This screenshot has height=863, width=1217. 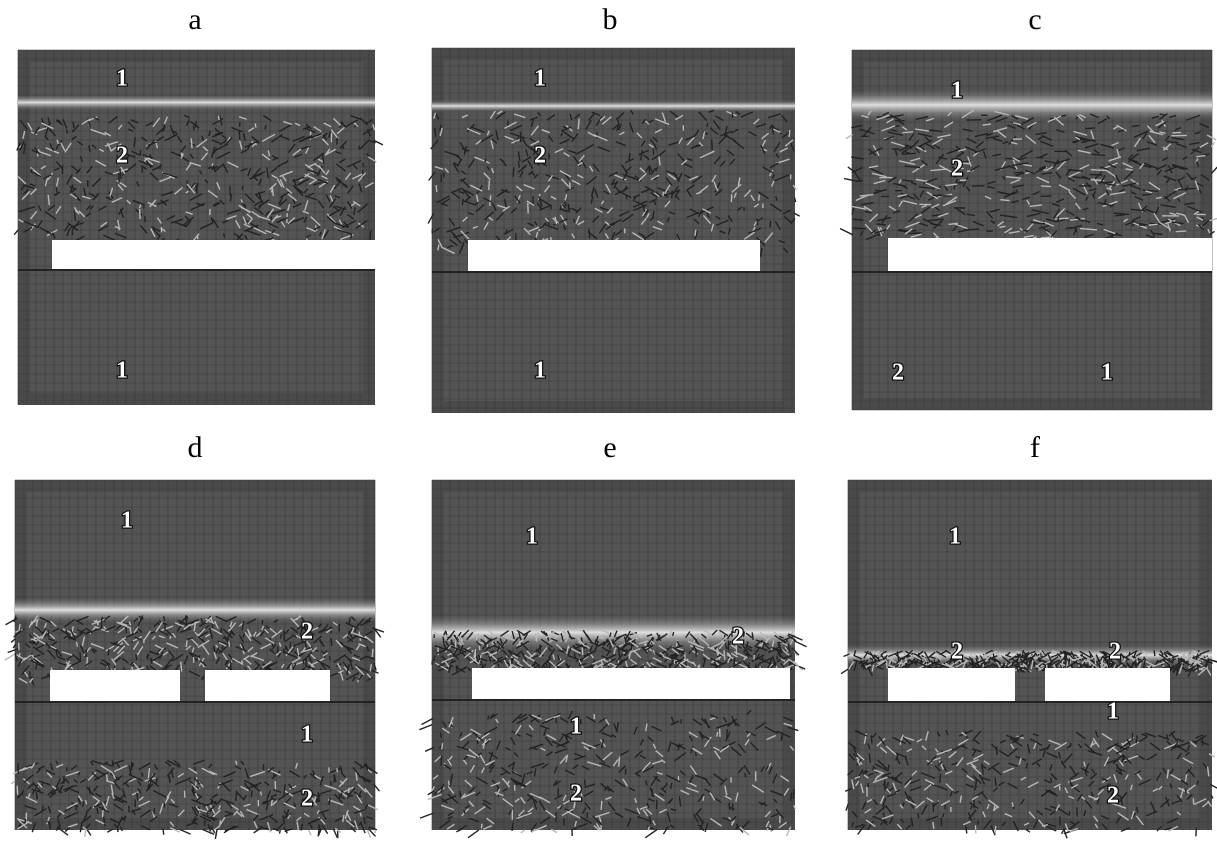 I want to click on panel: d1212, so click(x=194, y=635).